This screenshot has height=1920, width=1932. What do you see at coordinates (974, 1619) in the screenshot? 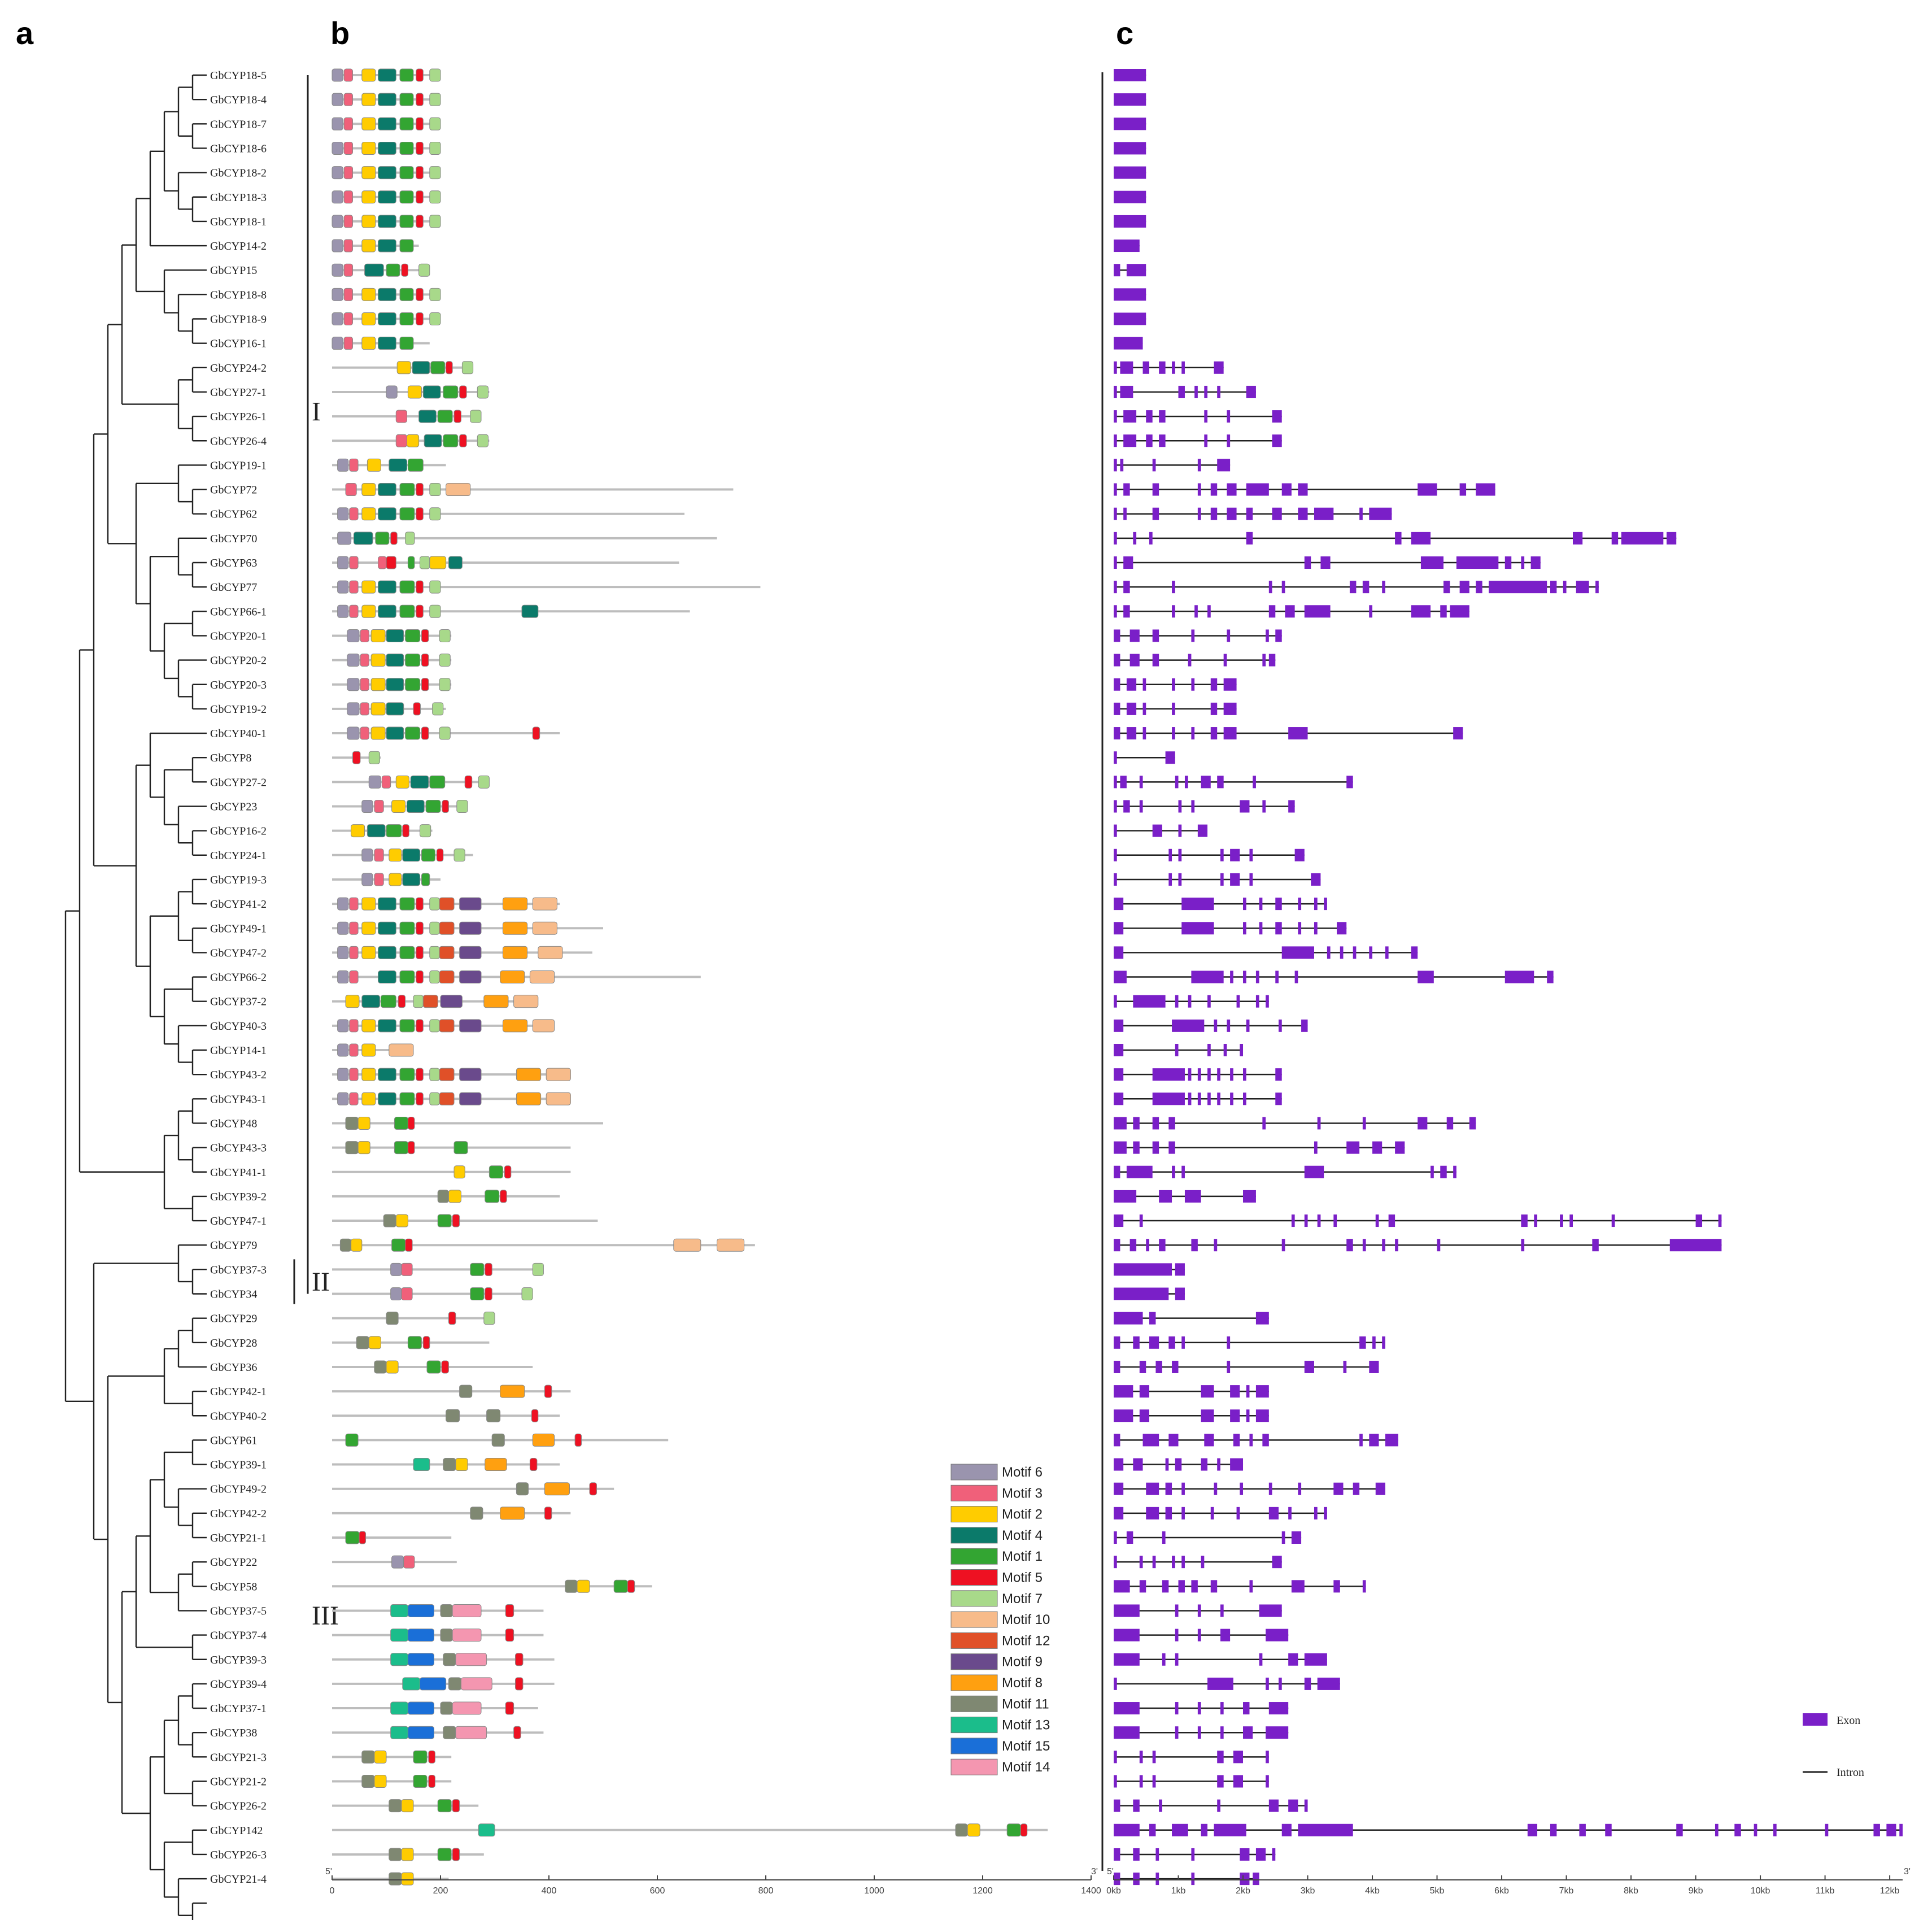
I see `legend-swatch-m10` at bounding box center [974, 1619].